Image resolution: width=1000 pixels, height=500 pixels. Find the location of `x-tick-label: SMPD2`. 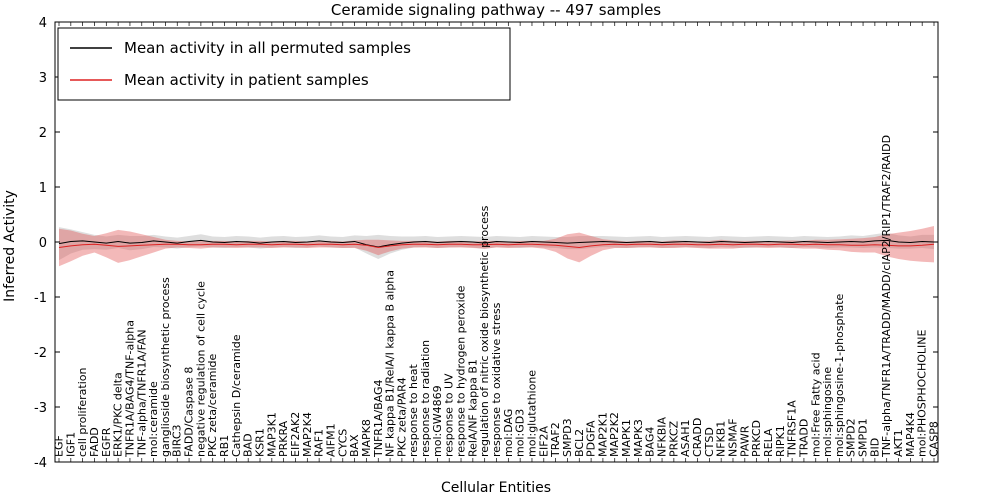

x-tick-label: SMPD2 is located at coordinates (851, 437).